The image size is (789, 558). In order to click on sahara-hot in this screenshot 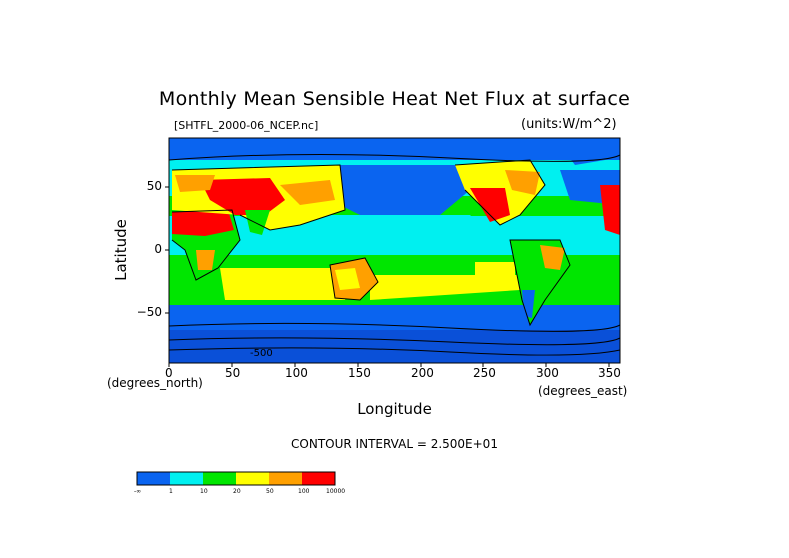, I will do `click(203, 223)`.